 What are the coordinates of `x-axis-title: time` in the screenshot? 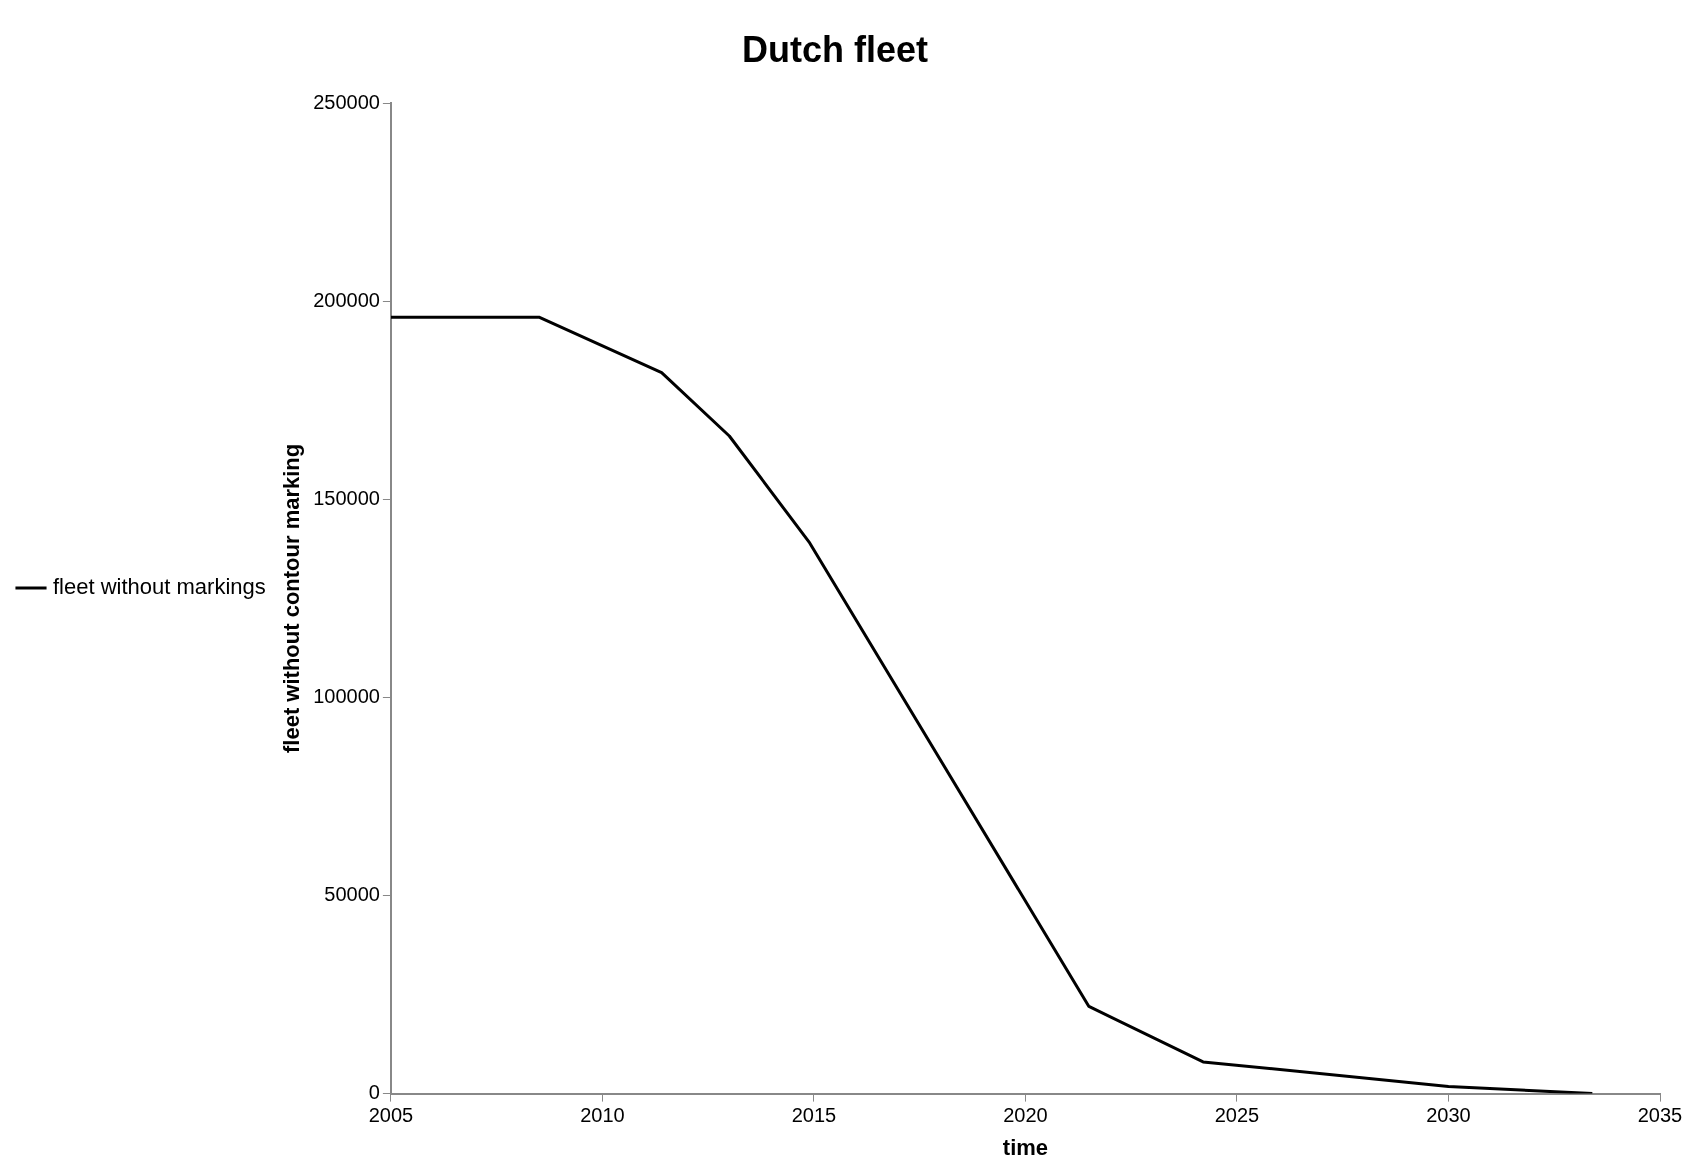 It's located at (1025, 1147).